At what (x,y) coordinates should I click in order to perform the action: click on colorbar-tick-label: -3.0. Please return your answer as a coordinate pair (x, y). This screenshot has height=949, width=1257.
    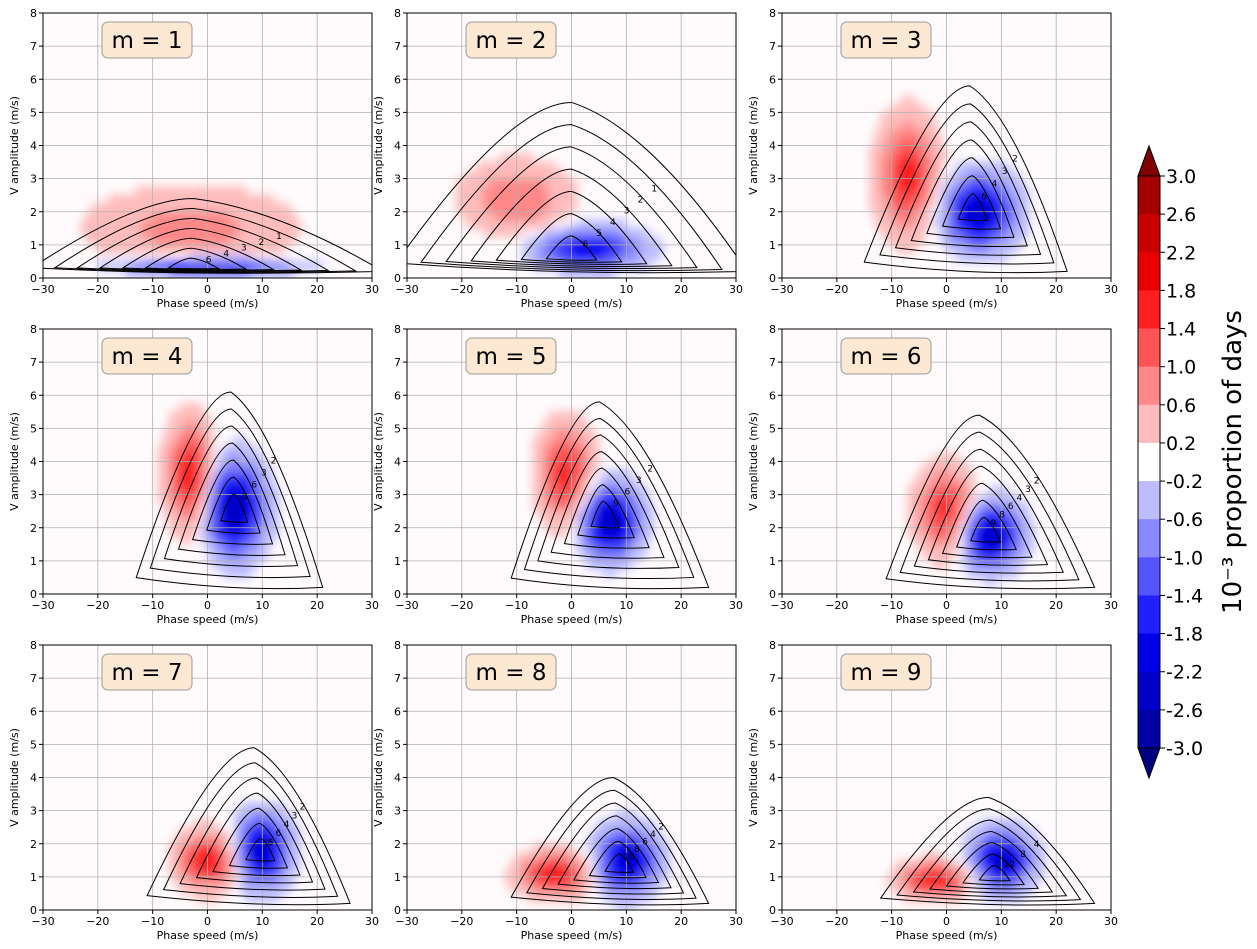
    Looking at the image, I should click on (1184, 749).